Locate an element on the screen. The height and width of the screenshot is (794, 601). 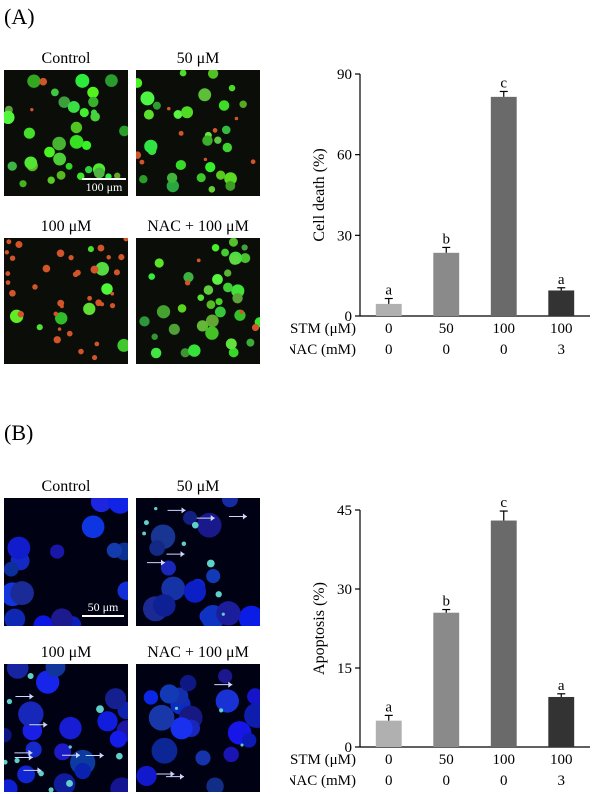
y-axis-label: Apoptosis (%) is located at coordinates (319, 628).